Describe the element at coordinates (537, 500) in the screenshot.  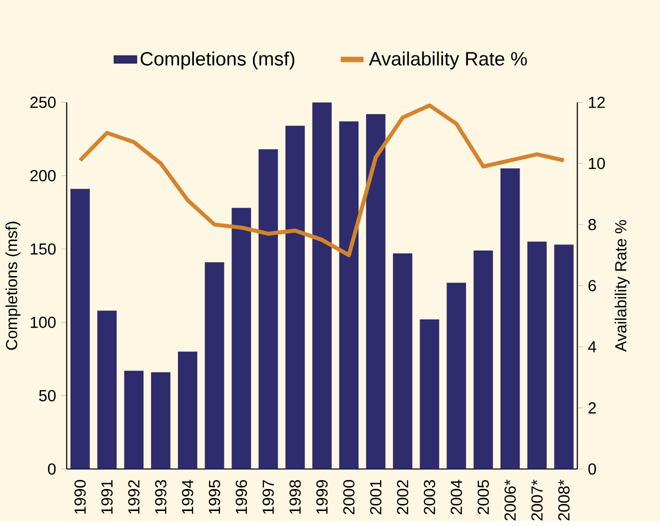
I see `x-tick-label: 2007*` at that location.